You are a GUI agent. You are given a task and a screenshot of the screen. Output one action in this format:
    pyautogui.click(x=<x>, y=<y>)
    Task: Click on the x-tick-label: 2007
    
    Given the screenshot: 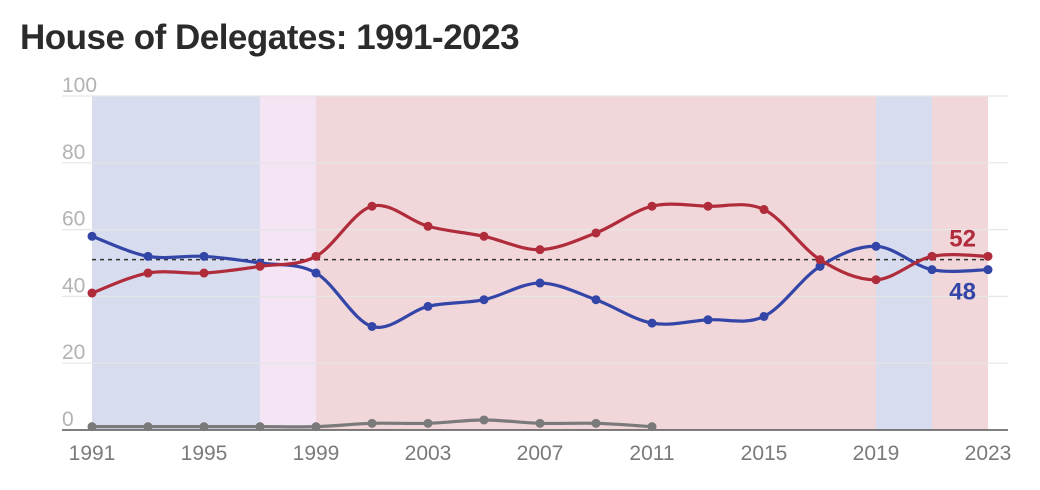 What is the action you would take?
    pyautogui.click(x=540, y=453)
    